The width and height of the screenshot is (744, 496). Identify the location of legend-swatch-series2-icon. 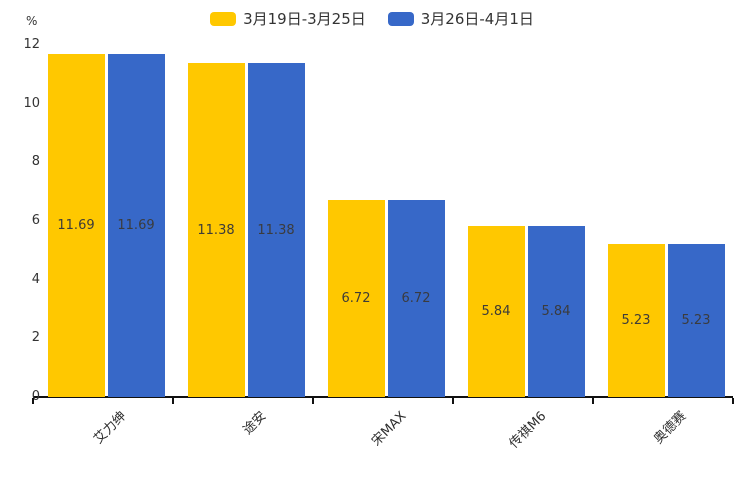
(400, 18).